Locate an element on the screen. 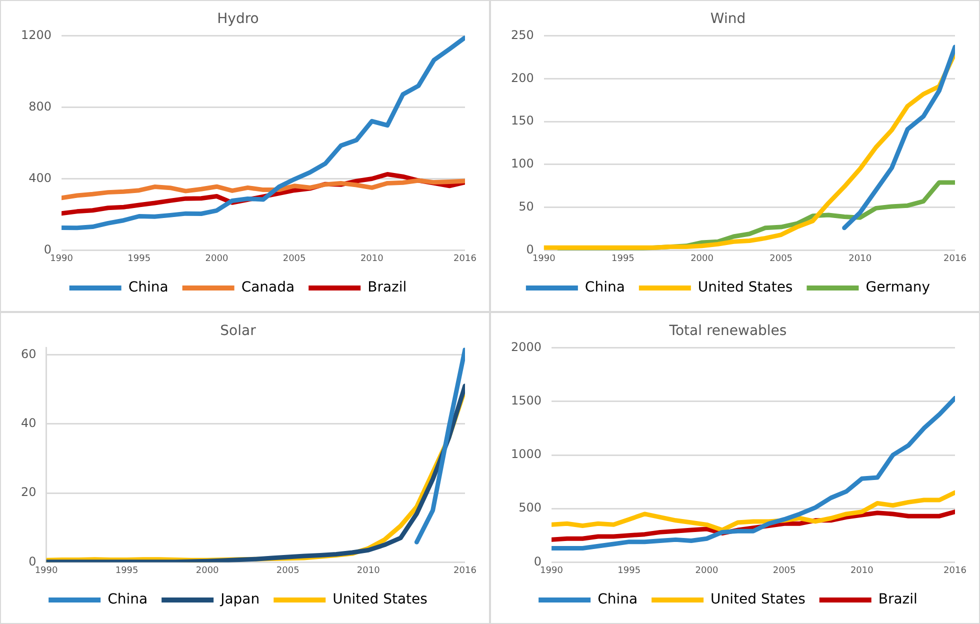 The height and width of the screenshot is (624, 980). y-tick-label: 40 is located at coordinates (28, 423).